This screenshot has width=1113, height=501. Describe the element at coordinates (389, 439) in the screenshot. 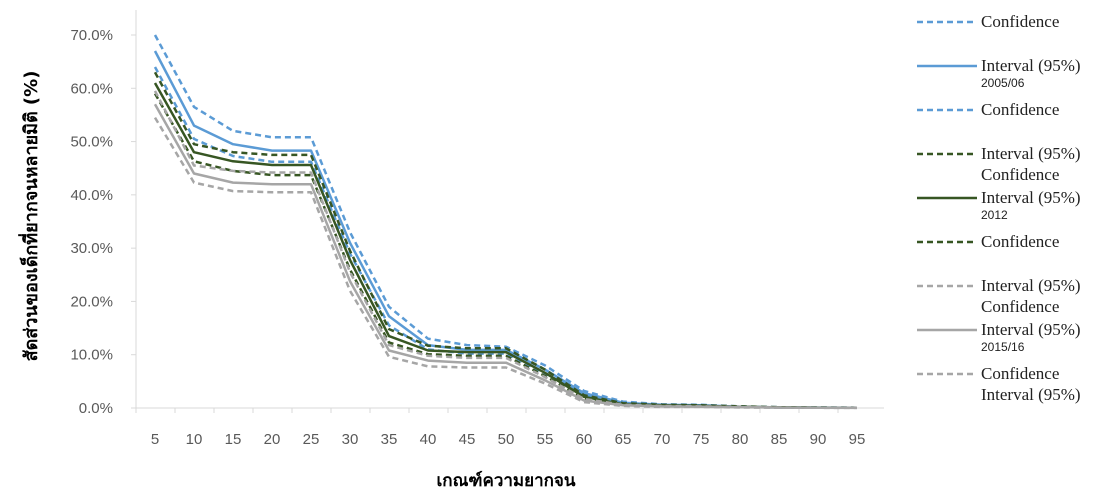

I see `x-tick-label: 35` at that location.